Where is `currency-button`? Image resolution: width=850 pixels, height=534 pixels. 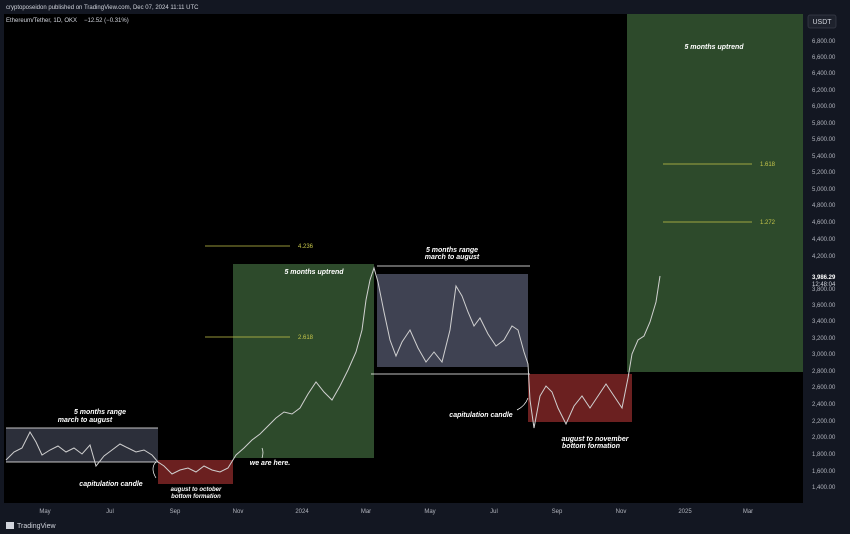
currency-button is located at coordinates (822, 21).